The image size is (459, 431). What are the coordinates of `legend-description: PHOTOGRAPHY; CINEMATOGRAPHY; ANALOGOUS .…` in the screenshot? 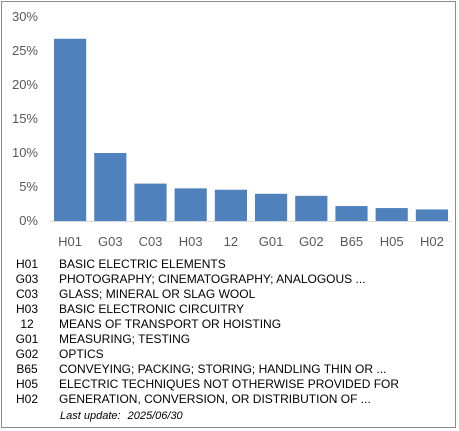 It's located at (212, 279).